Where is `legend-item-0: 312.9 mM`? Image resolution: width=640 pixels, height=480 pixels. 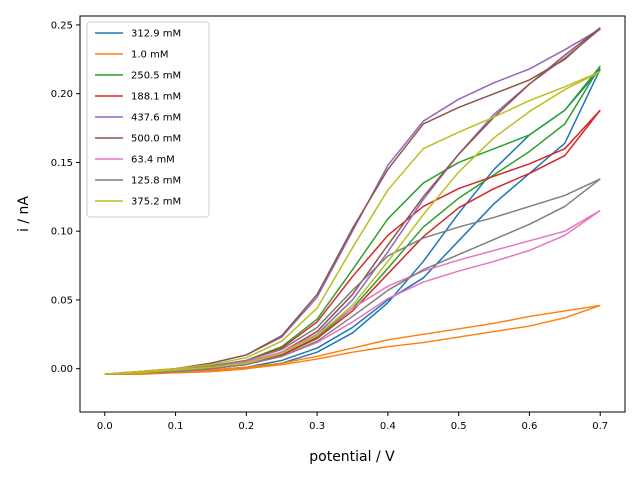 legend-item-0: 312.9 mM is located at coordinates (138, 34).